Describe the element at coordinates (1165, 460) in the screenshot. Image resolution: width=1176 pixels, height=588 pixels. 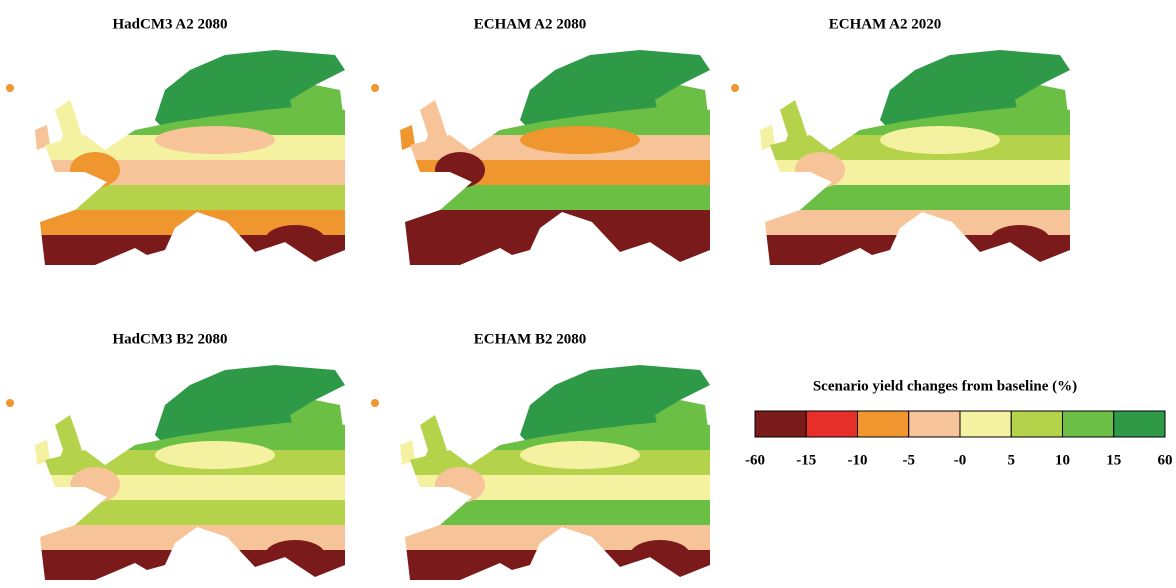
I see `legend-label: 60` at that location.